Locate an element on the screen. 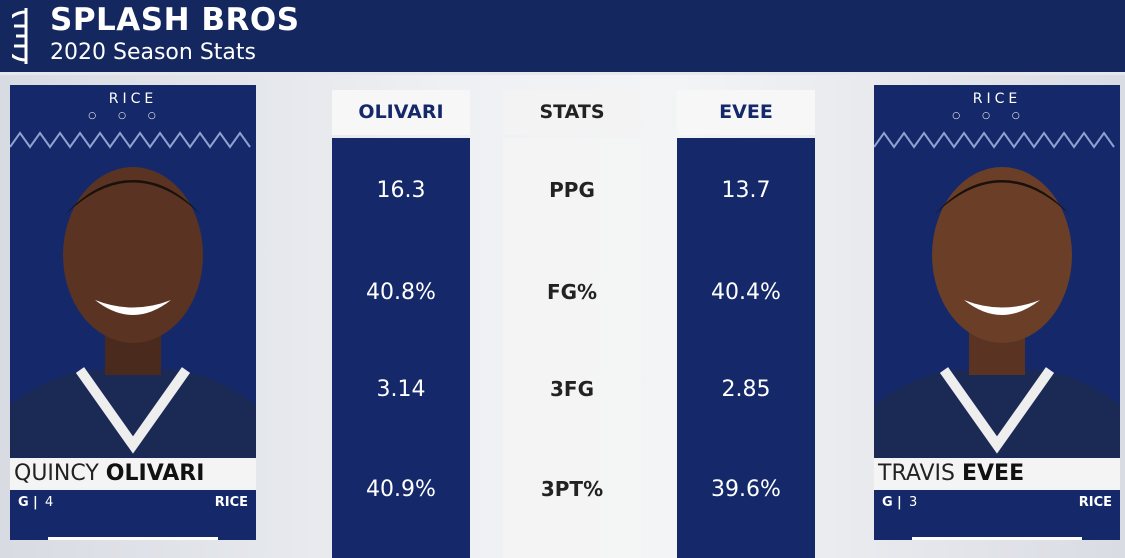  table-column: EVEE 13.7 40.4% 2.85 39.6% is located at coordinates (746, 324).